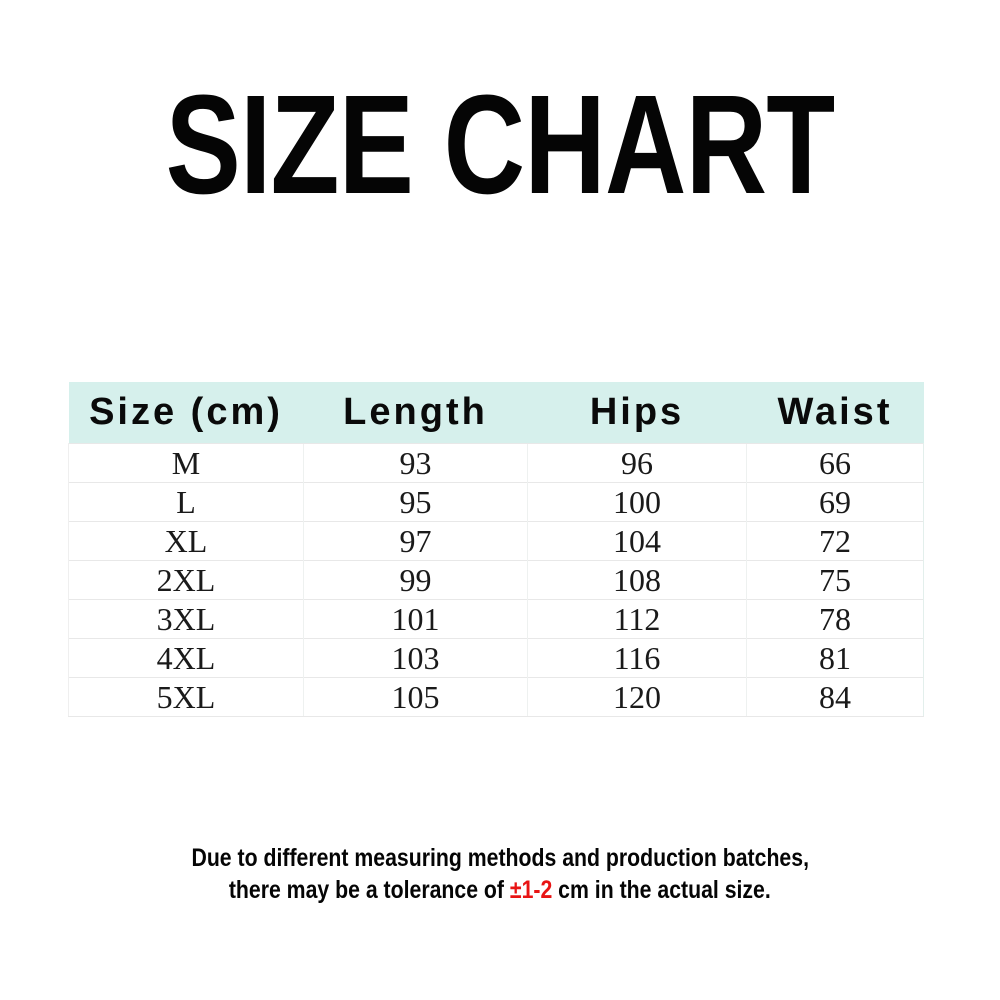 The image size is (1000, 1000). What do you see at coordinates (186, 413) in the screenshot?
I see `column-header-size: Size (cm)` at bounding box center [186, 413].